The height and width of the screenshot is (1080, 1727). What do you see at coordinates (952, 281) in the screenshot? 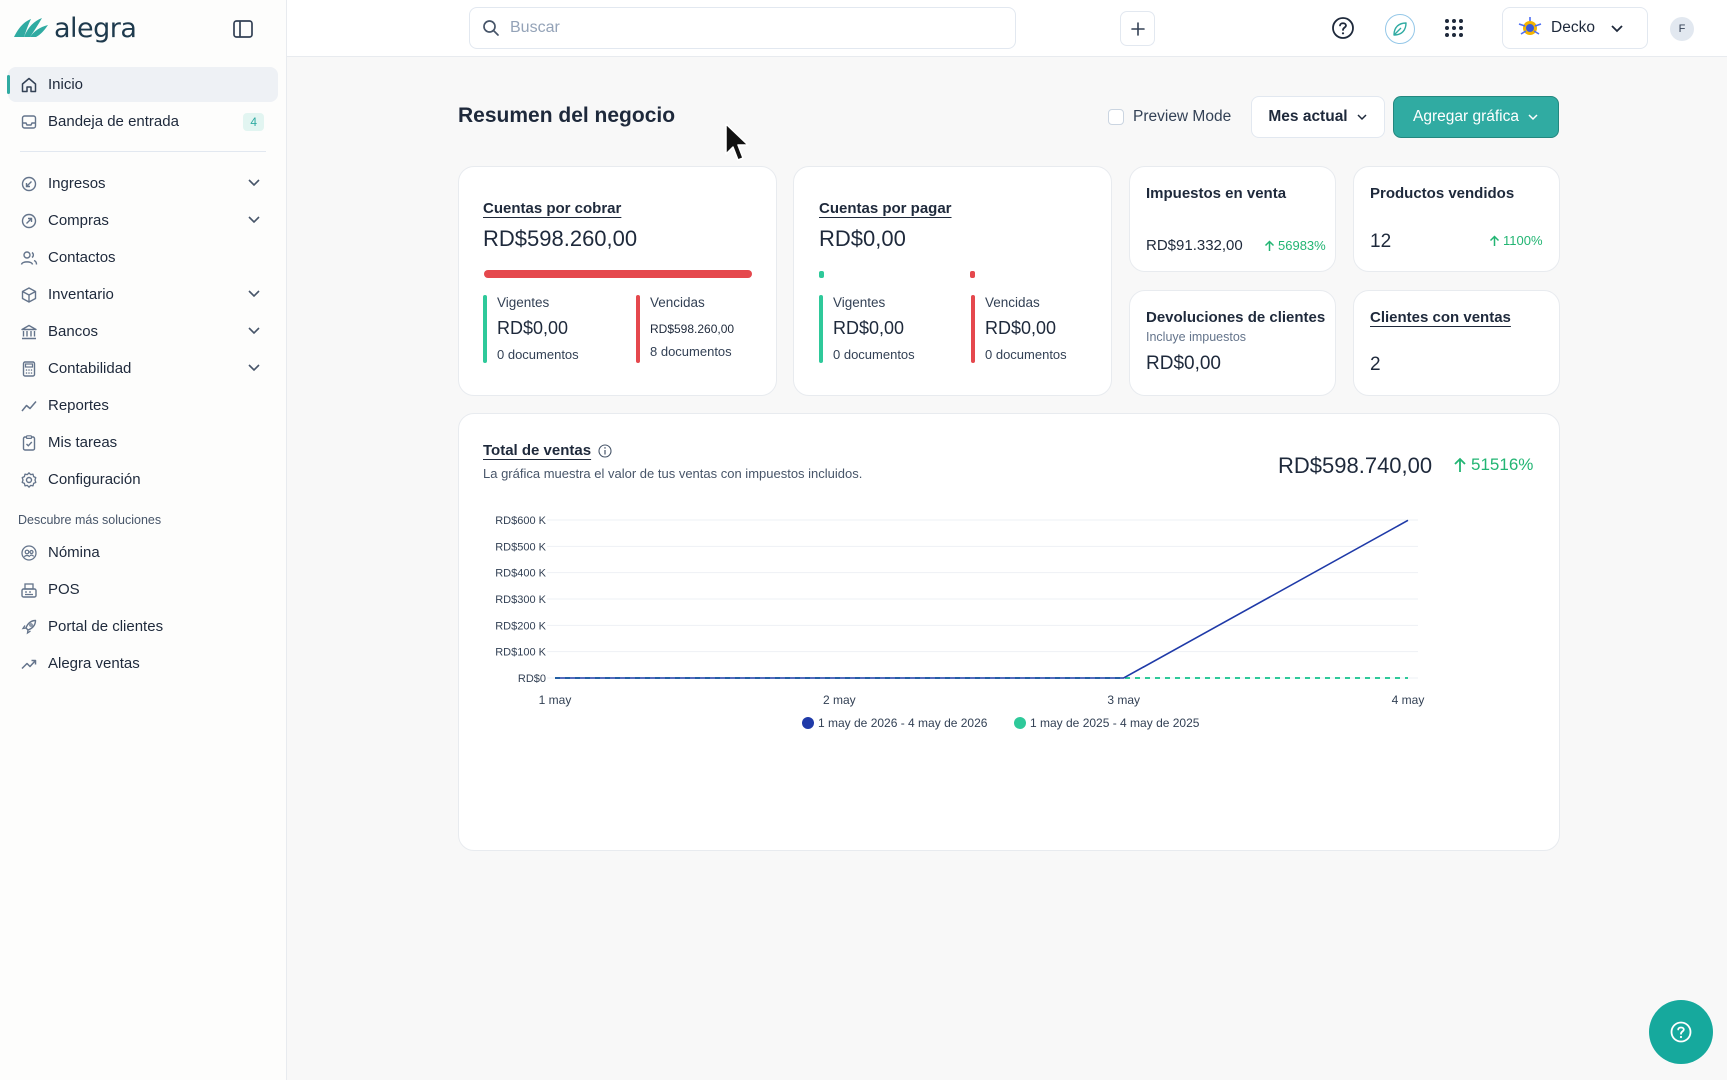
I see `payables-card` at bounding box center [952, 281].